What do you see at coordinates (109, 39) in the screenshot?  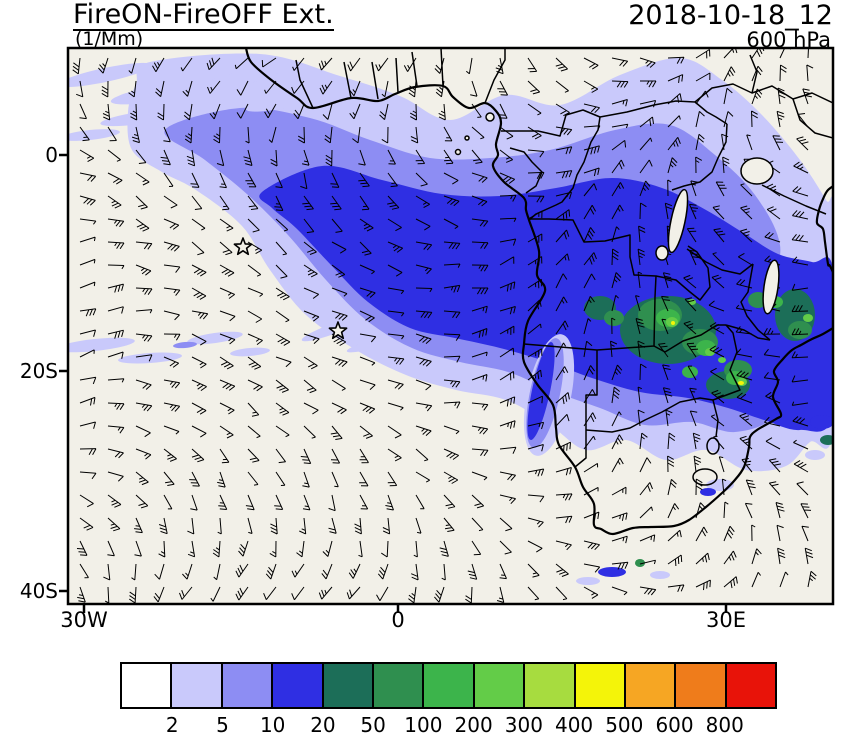 I see `units-label: (1/Mm)` at bounding box center [109, 39].